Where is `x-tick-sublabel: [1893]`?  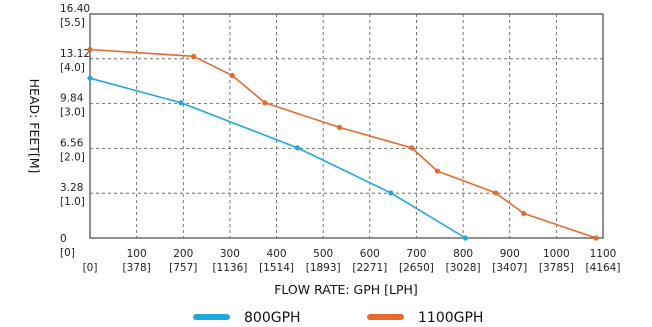 x-tick-sublabel: [1893] is located at coordinates (323, 268).